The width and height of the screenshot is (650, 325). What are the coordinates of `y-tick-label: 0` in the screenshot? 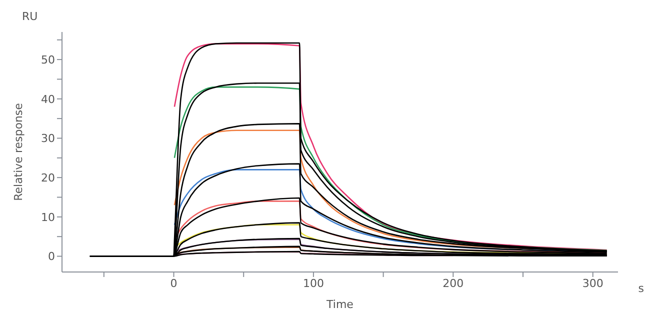 It's located at (51, 257).